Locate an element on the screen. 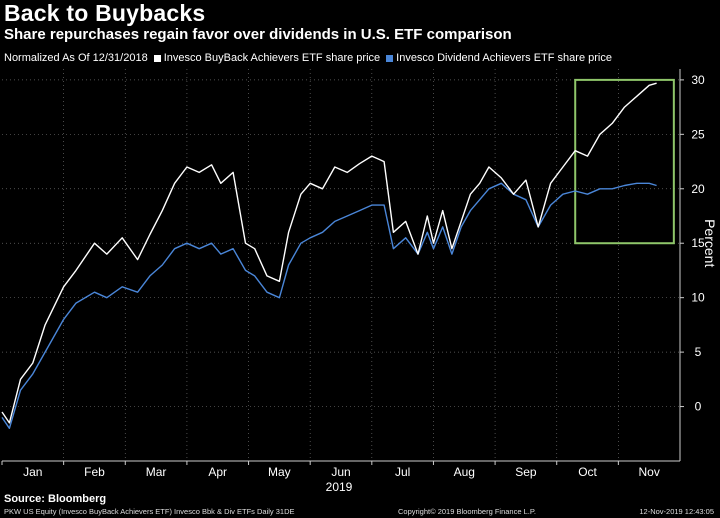 Image resolution: width=720 pixels, height=518 pixels. y-tick-label: 20 is located at coordinates (698, 189).